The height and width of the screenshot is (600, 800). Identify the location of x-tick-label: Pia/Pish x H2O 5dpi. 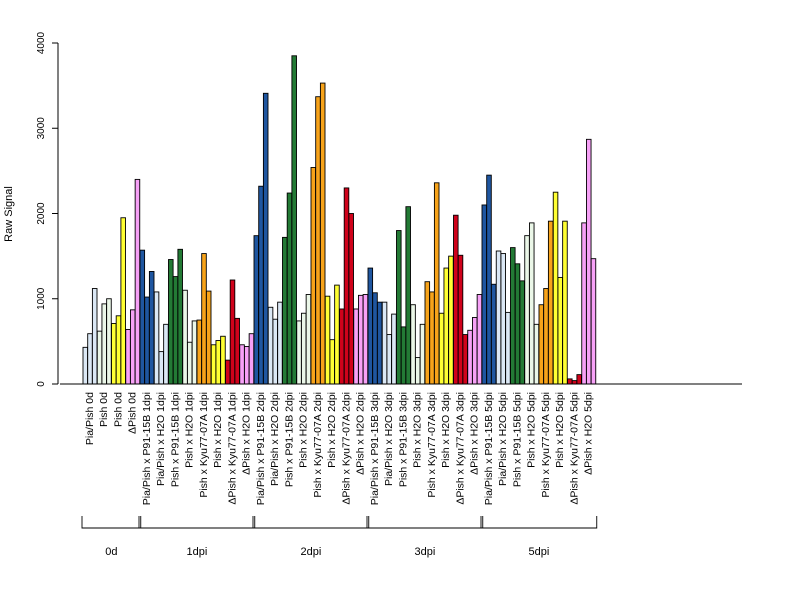
(503, 439).